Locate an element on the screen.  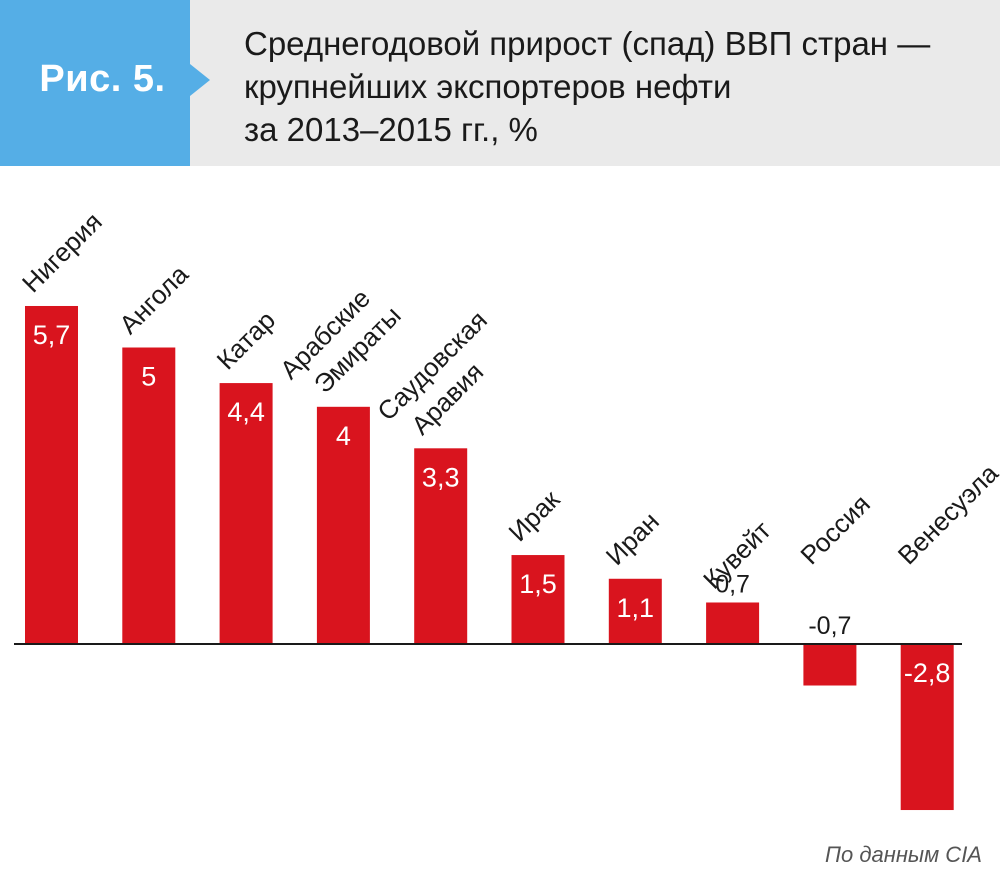
data-label: 0,7 is located at coordinates (732, 584).